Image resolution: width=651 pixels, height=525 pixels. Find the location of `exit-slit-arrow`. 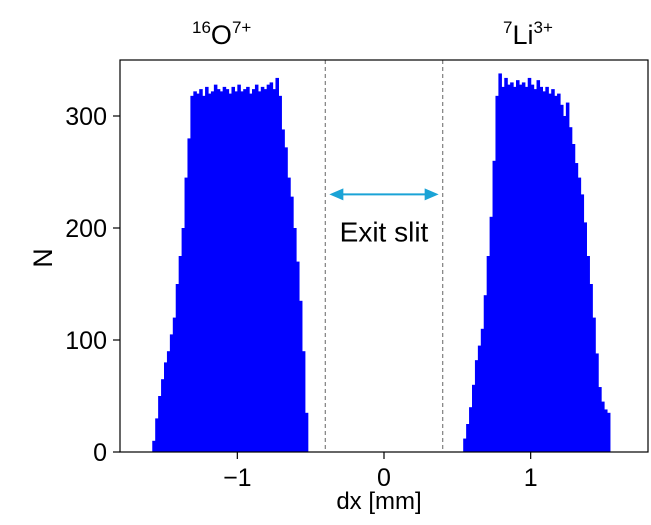

exit-slit-arrow is located at coordinates (384, 194).